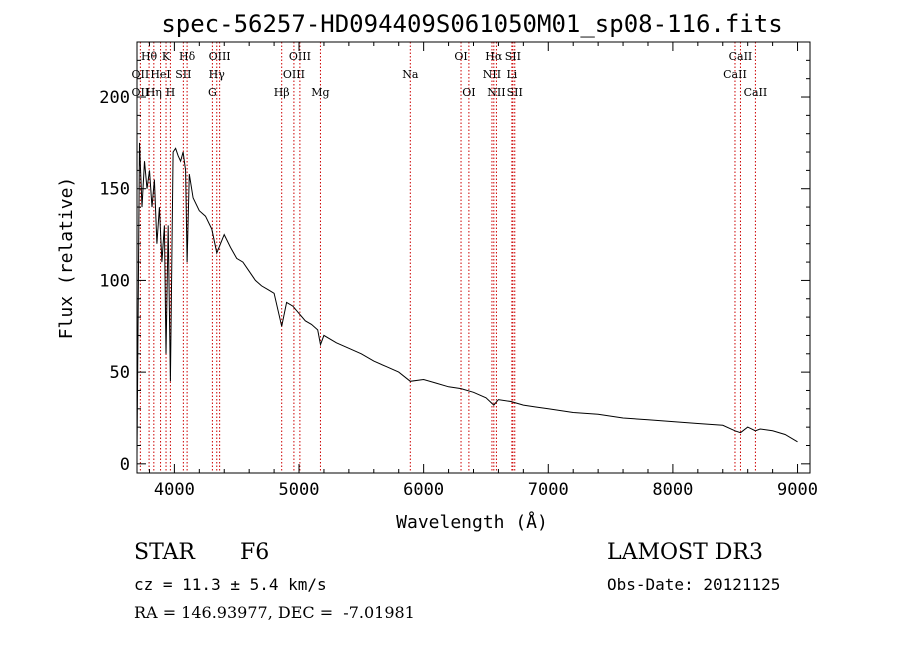  What do you see at coordinates (212, 92) in the screenshot?
I see `line-label: G` at bounding box center [212, 92].